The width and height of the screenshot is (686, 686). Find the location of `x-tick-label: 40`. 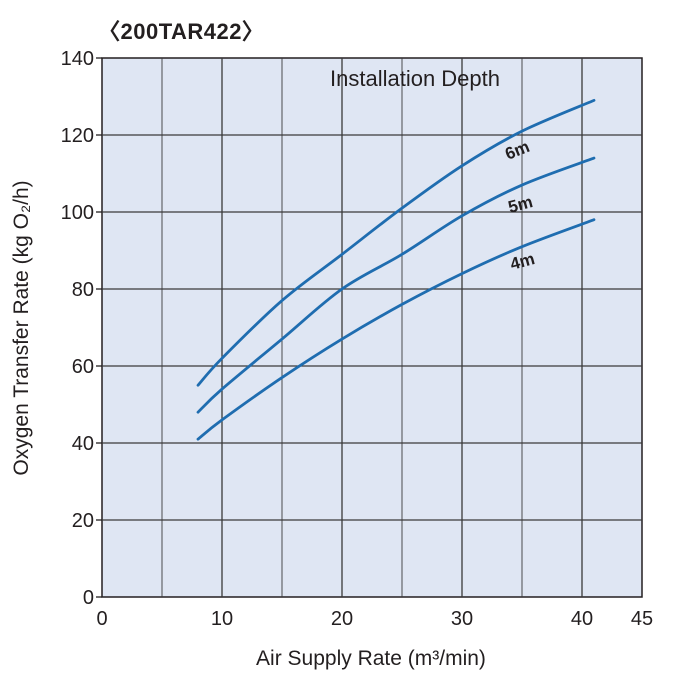

x-tick-label: 40 is located at coordinates (582, 619).